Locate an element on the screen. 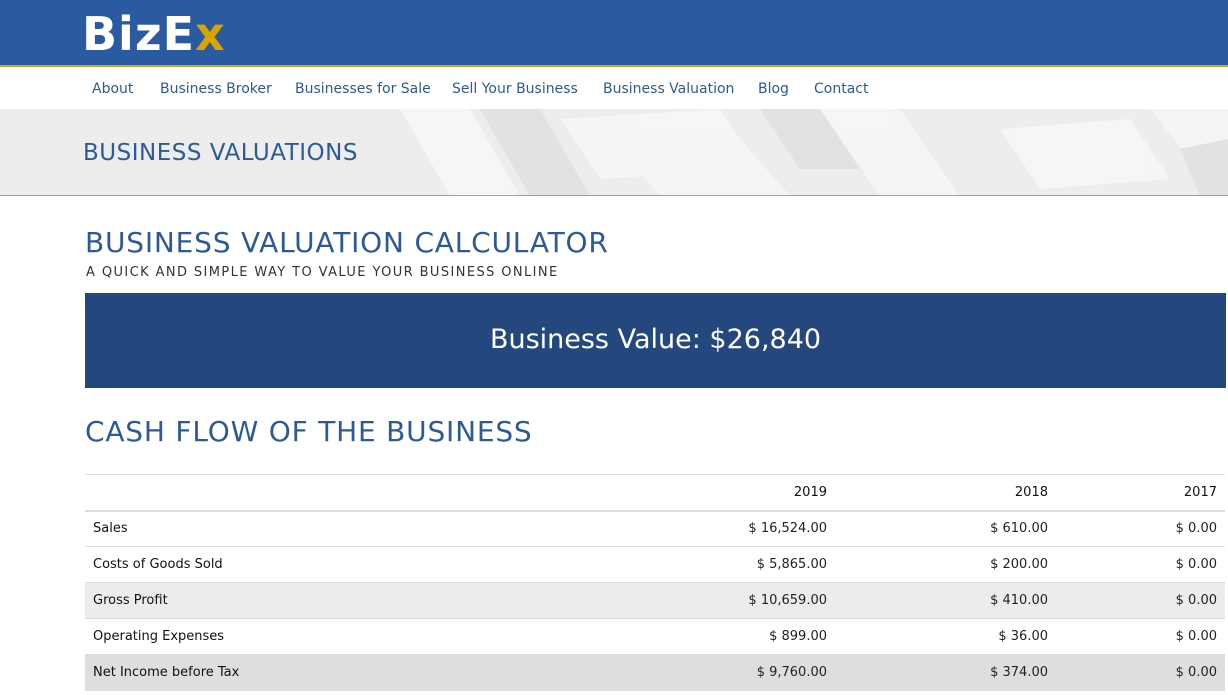  row-label: Operating Expenses is located at coordinates (345, 636).